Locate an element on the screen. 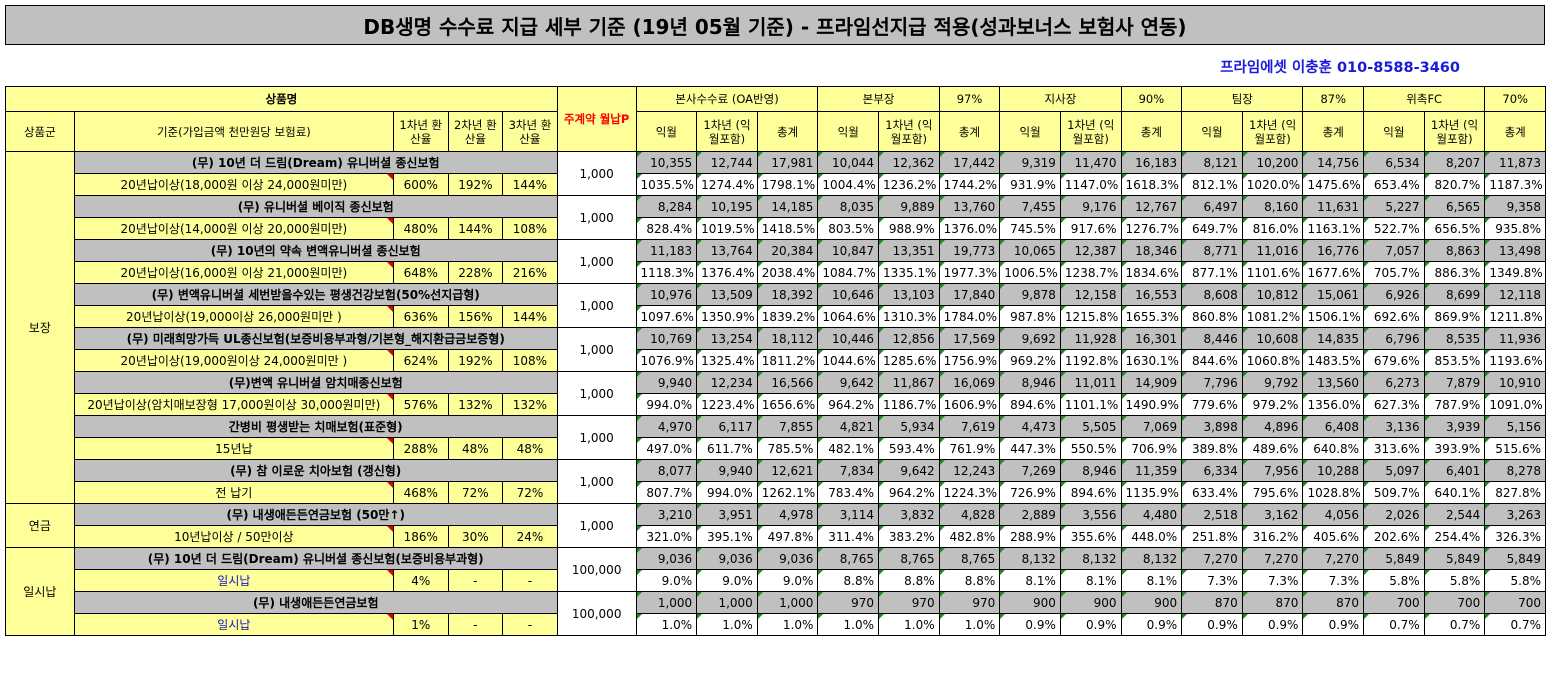 This screenshot has height=688, width=1552. percent-cell: 5.8% is located at coordinates (1394, 580).